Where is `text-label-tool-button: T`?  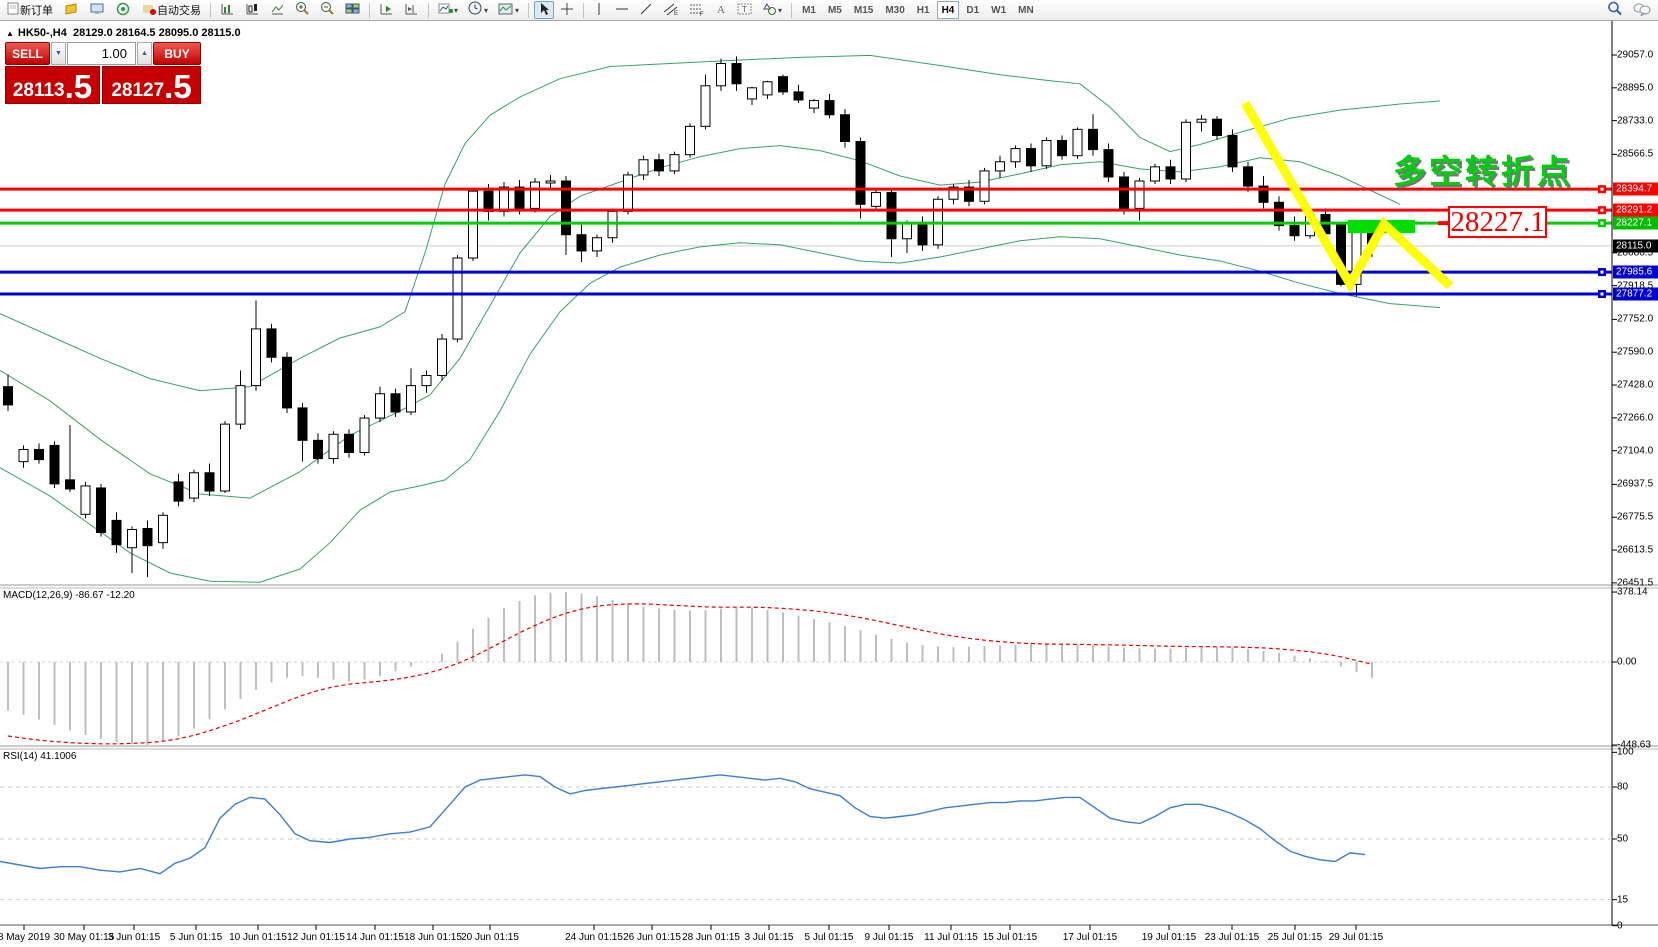 text-label-tool-button: T is located at coordinates (745, 10).